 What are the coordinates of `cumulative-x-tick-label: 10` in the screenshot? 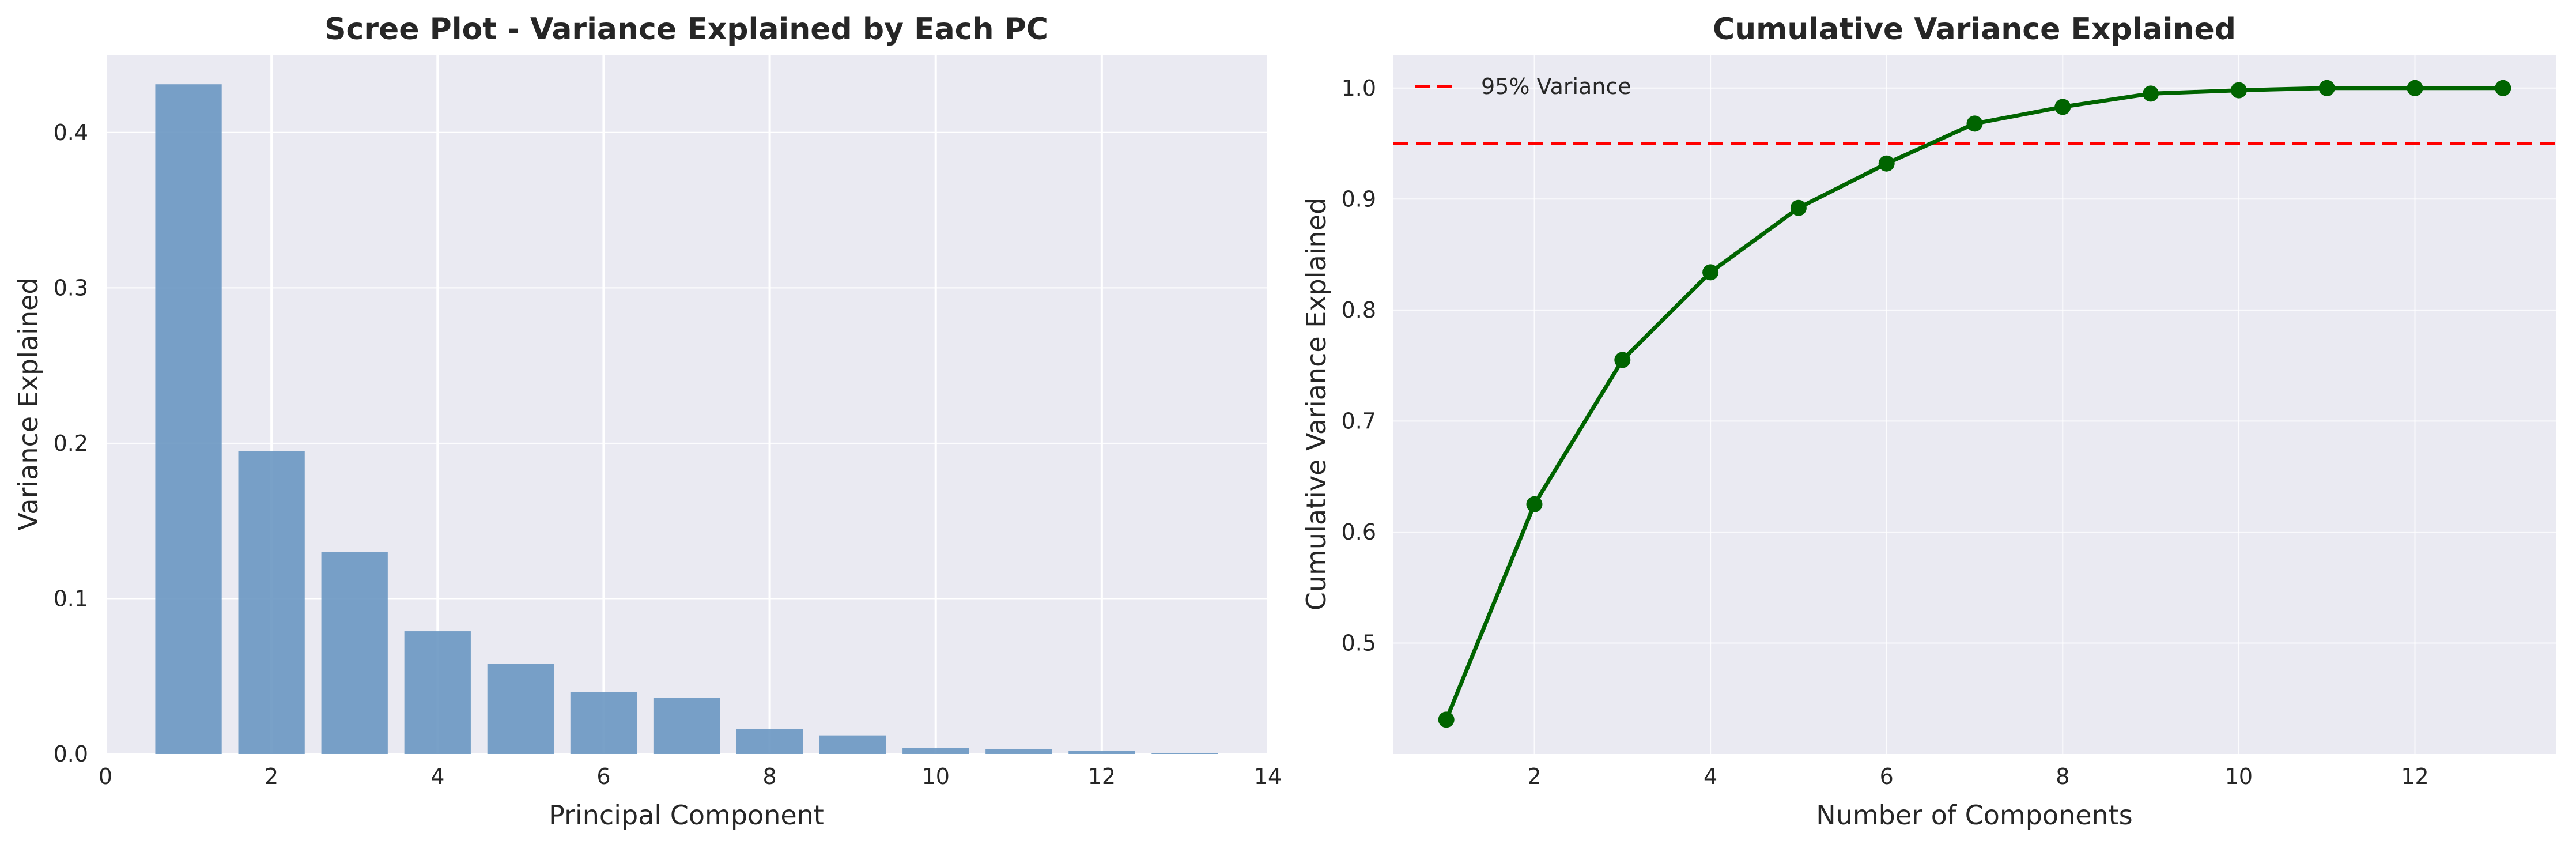 It's located at (2239, 777).